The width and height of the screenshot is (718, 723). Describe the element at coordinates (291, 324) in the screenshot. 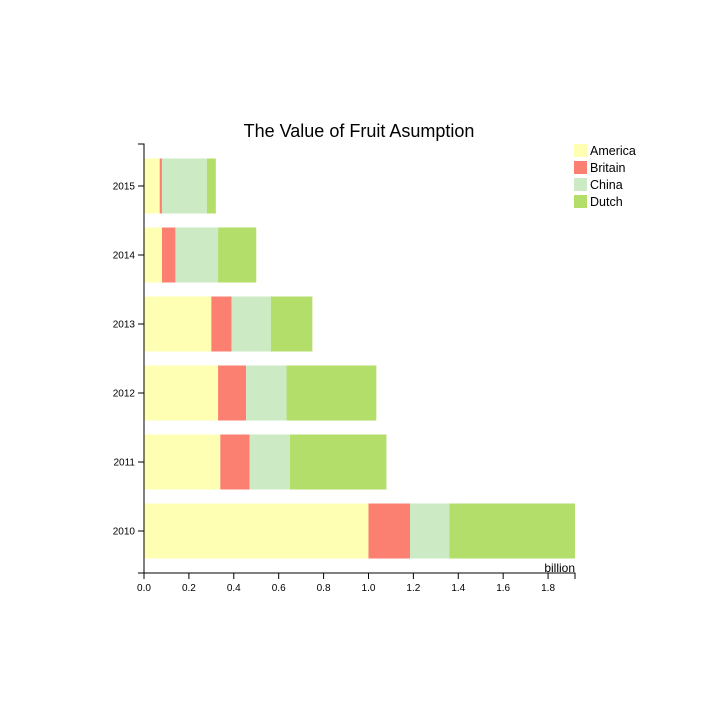

I see `bar-2013-dutch` at that location.